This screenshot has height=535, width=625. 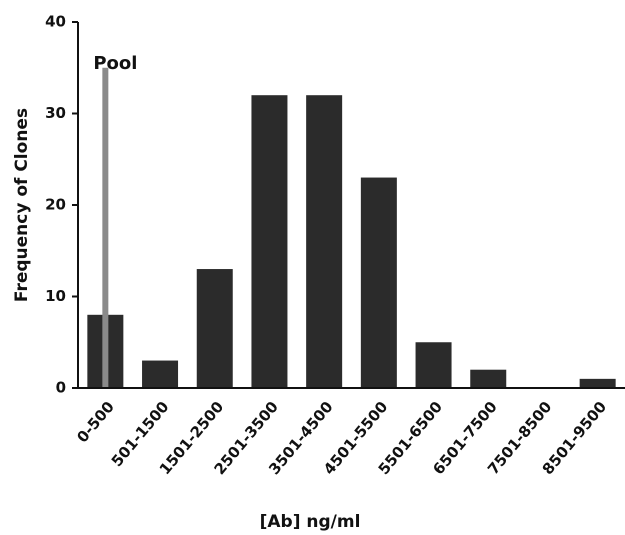 What do you see at coordinates (55, 22) in the screenshot?
I see `y-tick-label: 40` at bounding box center [55, 22].